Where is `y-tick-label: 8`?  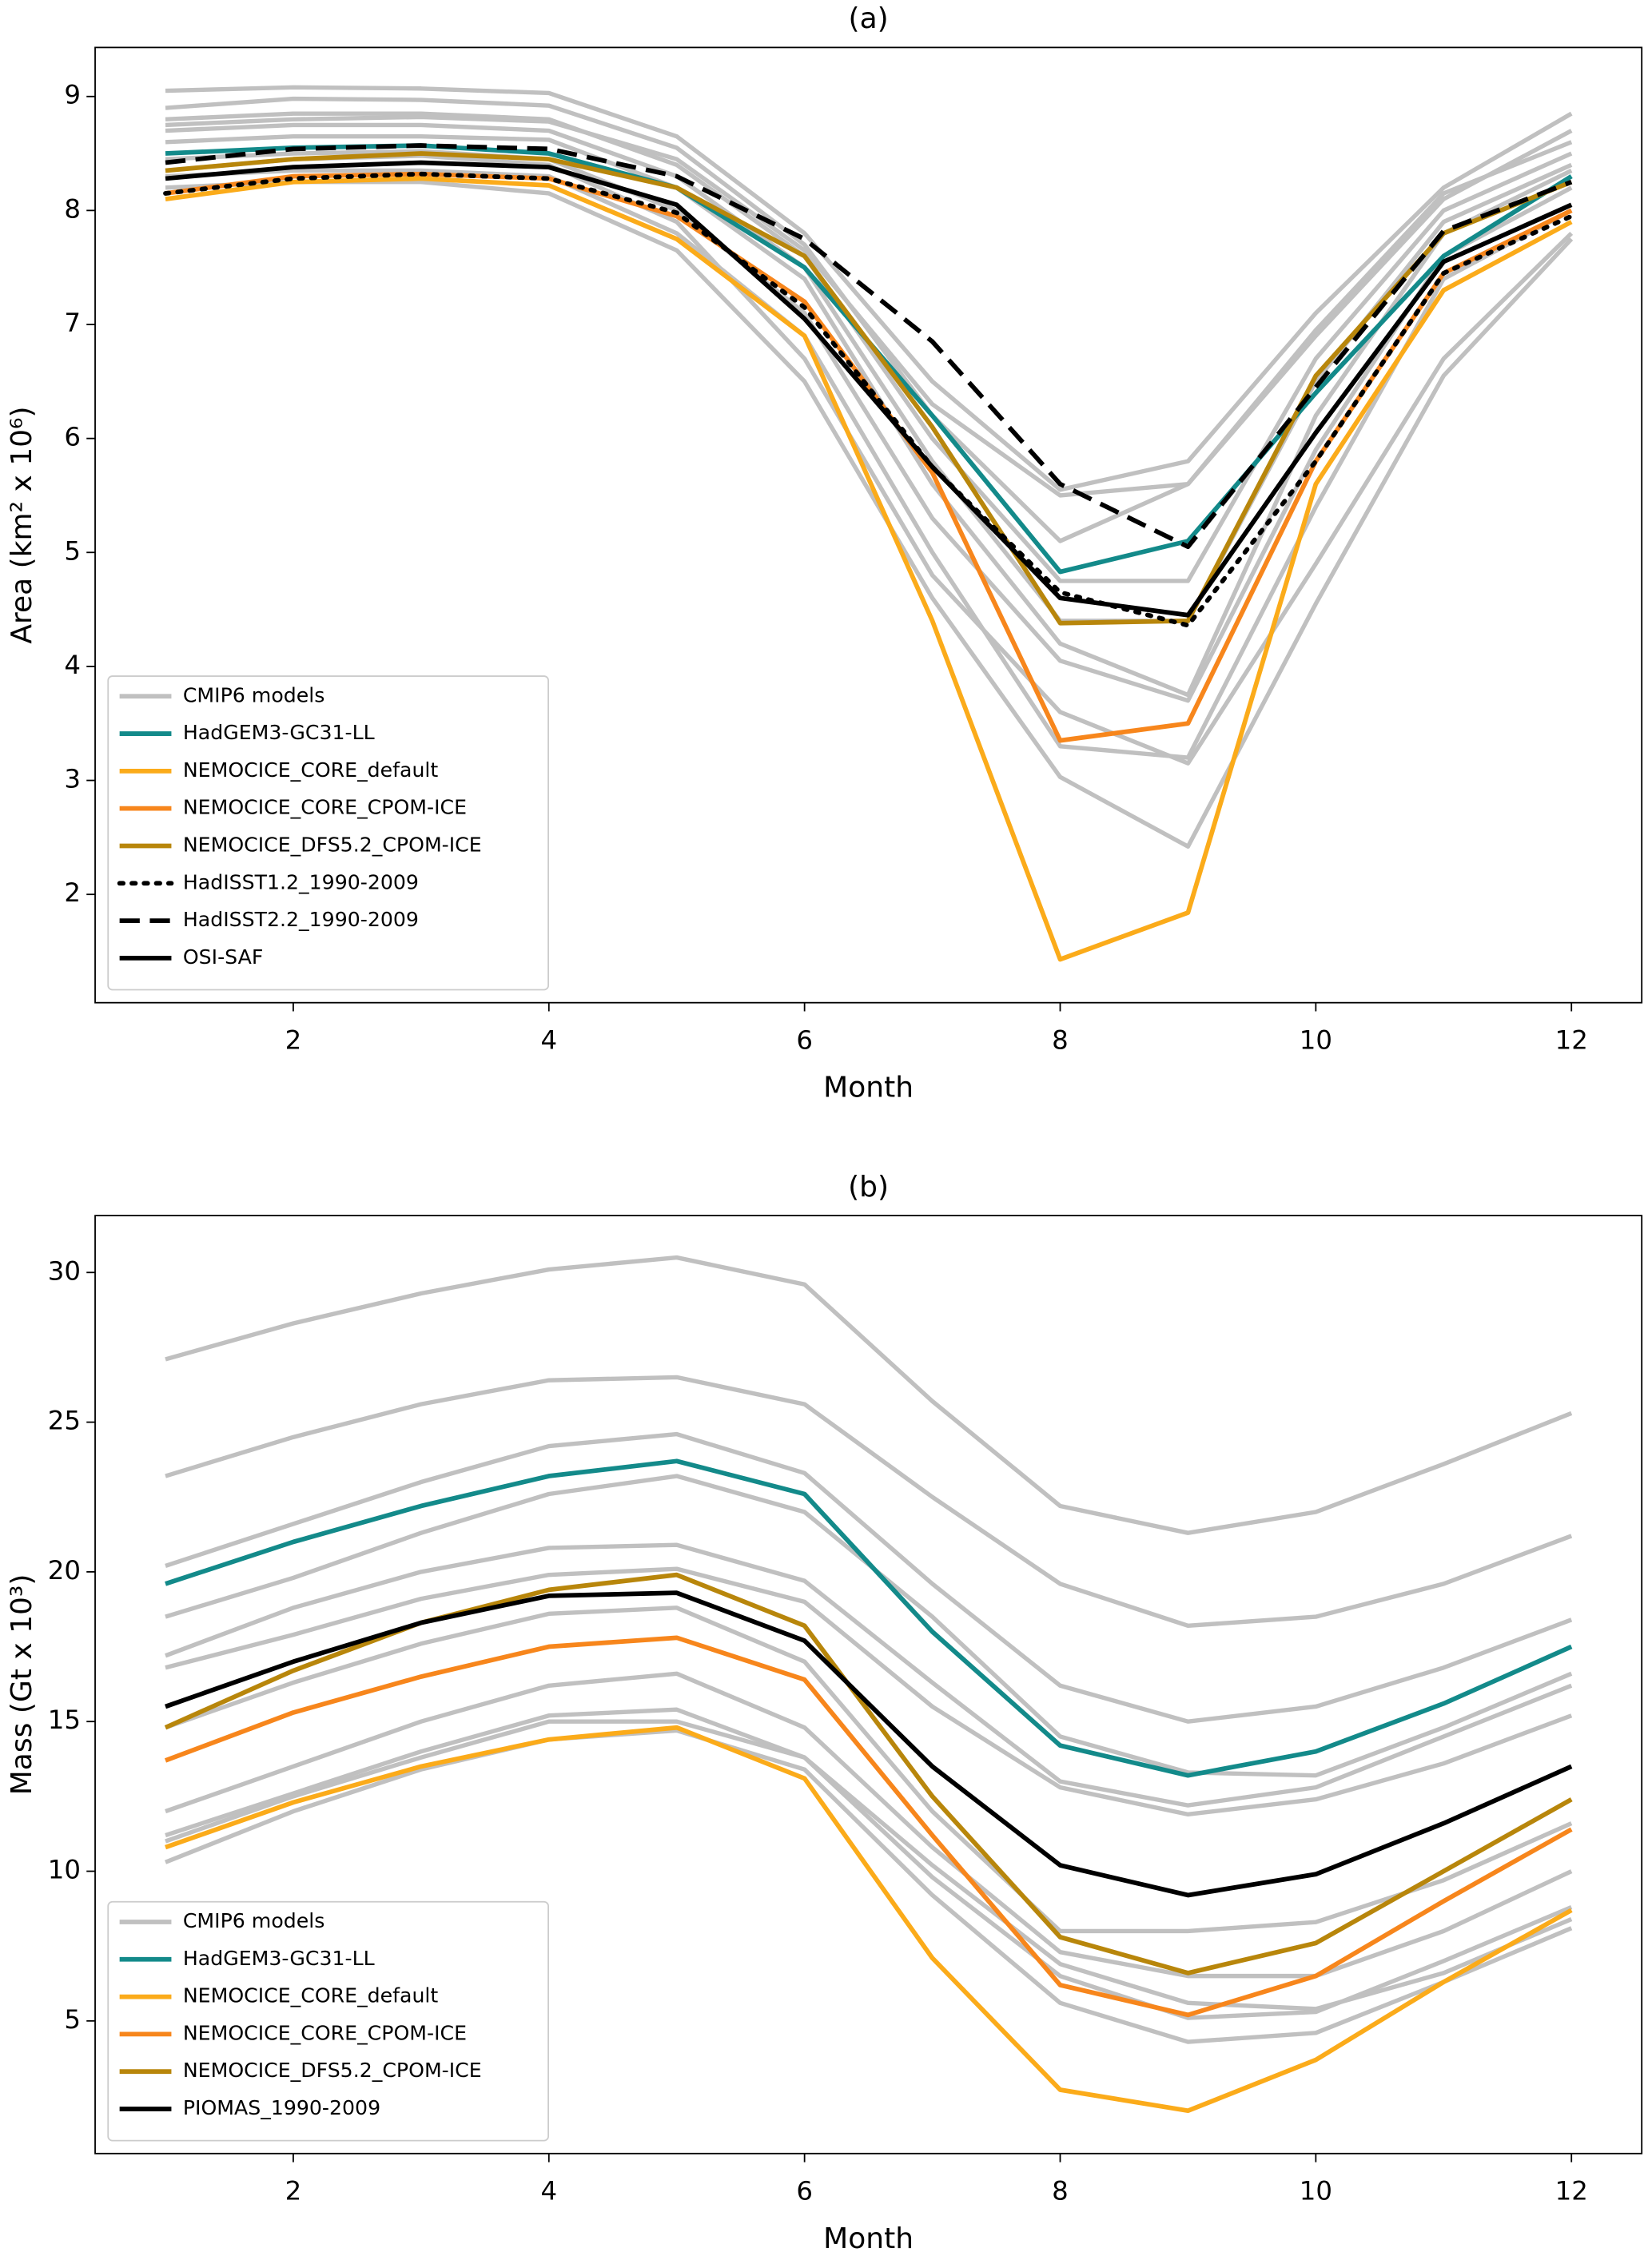
y-tick-label: 8 is located at coordinates (72, 208).